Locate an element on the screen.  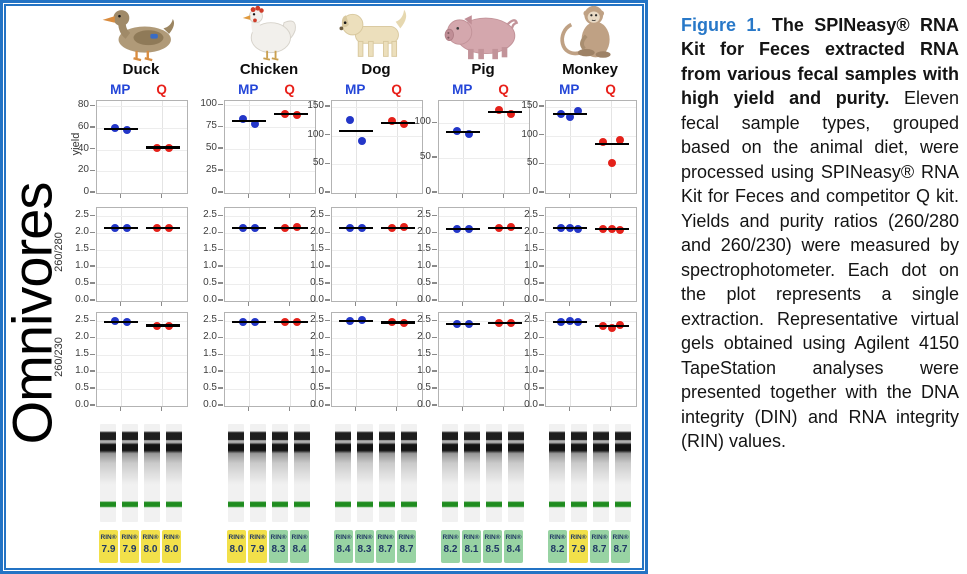
y-axis-title: 260/230 is located at coordinates (59, 356).